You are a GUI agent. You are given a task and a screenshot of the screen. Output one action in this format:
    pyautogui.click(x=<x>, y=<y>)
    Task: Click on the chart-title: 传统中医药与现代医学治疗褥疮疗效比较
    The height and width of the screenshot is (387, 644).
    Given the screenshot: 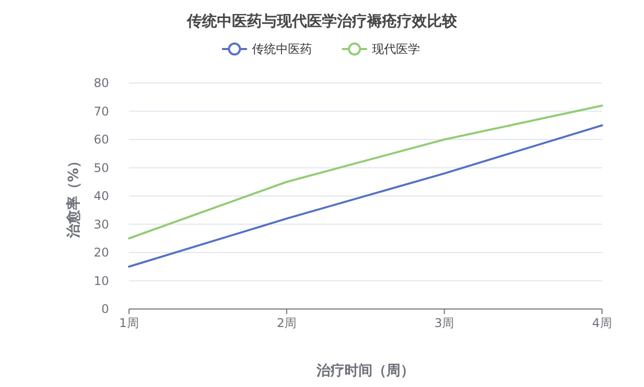 What is the action you would take?
    pyautogui.click(x=322, y=21)
    